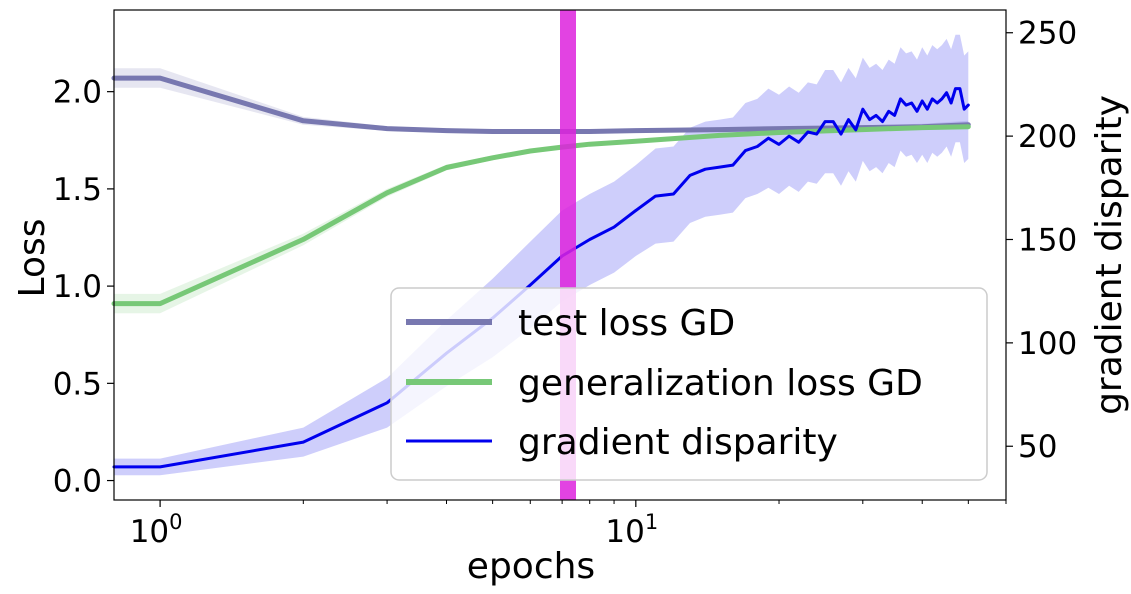  Describe the element at coordinates (175, 522) in the screenshot. I see `x-tick-label-exponent: 0` at that location.